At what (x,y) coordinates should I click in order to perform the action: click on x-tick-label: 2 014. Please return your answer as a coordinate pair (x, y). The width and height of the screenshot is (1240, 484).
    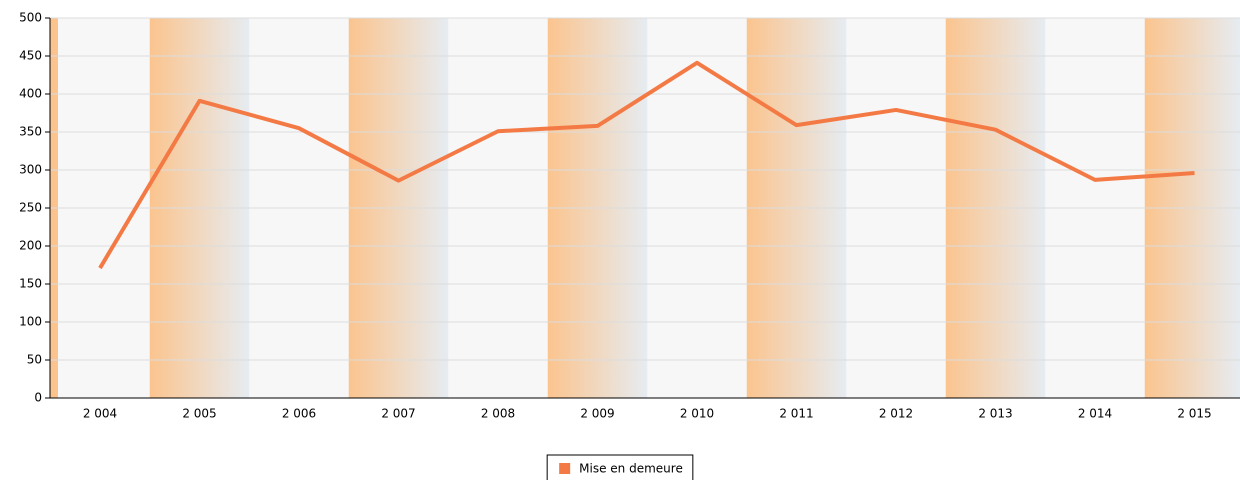
    Looking at the image, I should click on (1095, 414).